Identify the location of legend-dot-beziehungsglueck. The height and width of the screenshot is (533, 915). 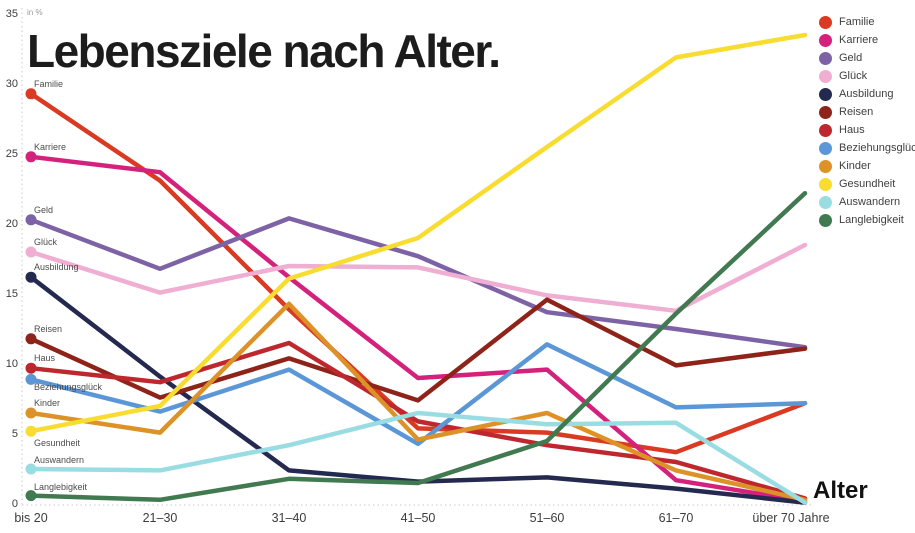
(825, 148).